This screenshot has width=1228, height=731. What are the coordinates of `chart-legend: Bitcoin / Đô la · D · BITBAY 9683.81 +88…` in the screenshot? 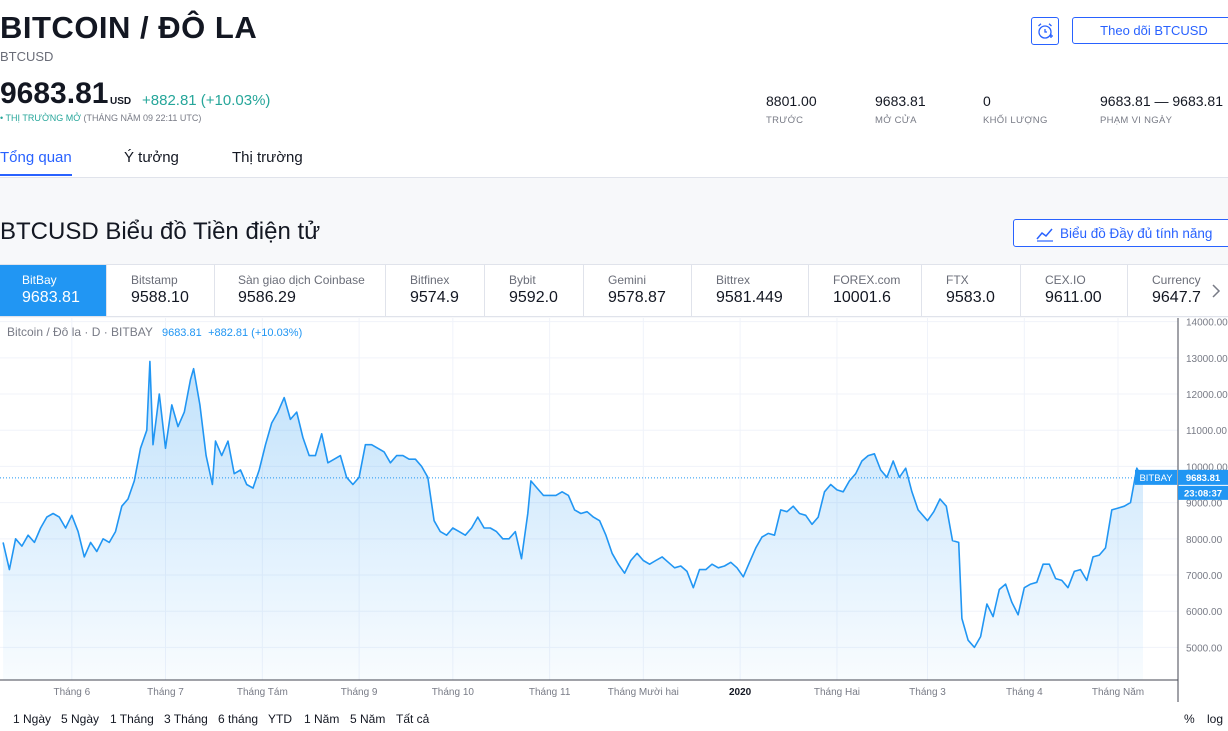 It's located at (154, 332).